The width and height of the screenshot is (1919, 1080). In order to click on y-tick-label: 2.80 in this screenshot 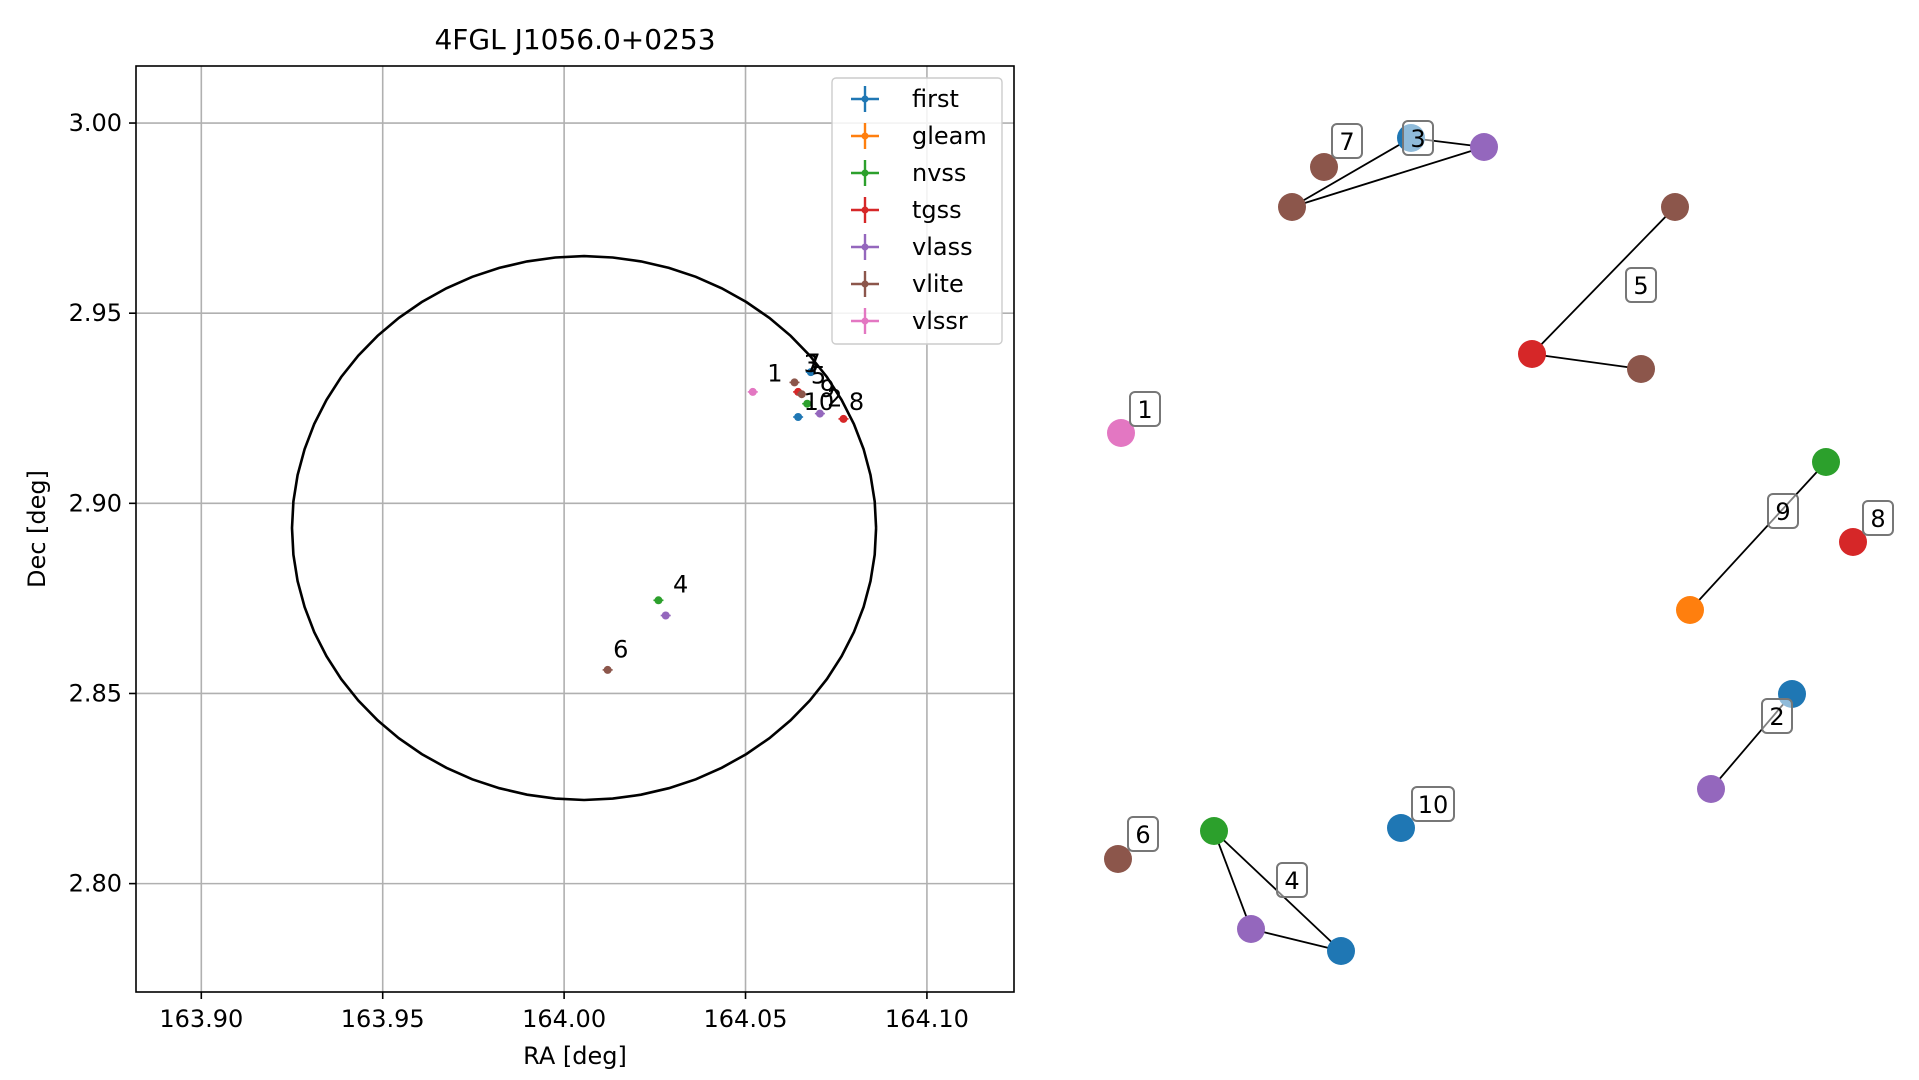, I will do `click(95, 884)`.